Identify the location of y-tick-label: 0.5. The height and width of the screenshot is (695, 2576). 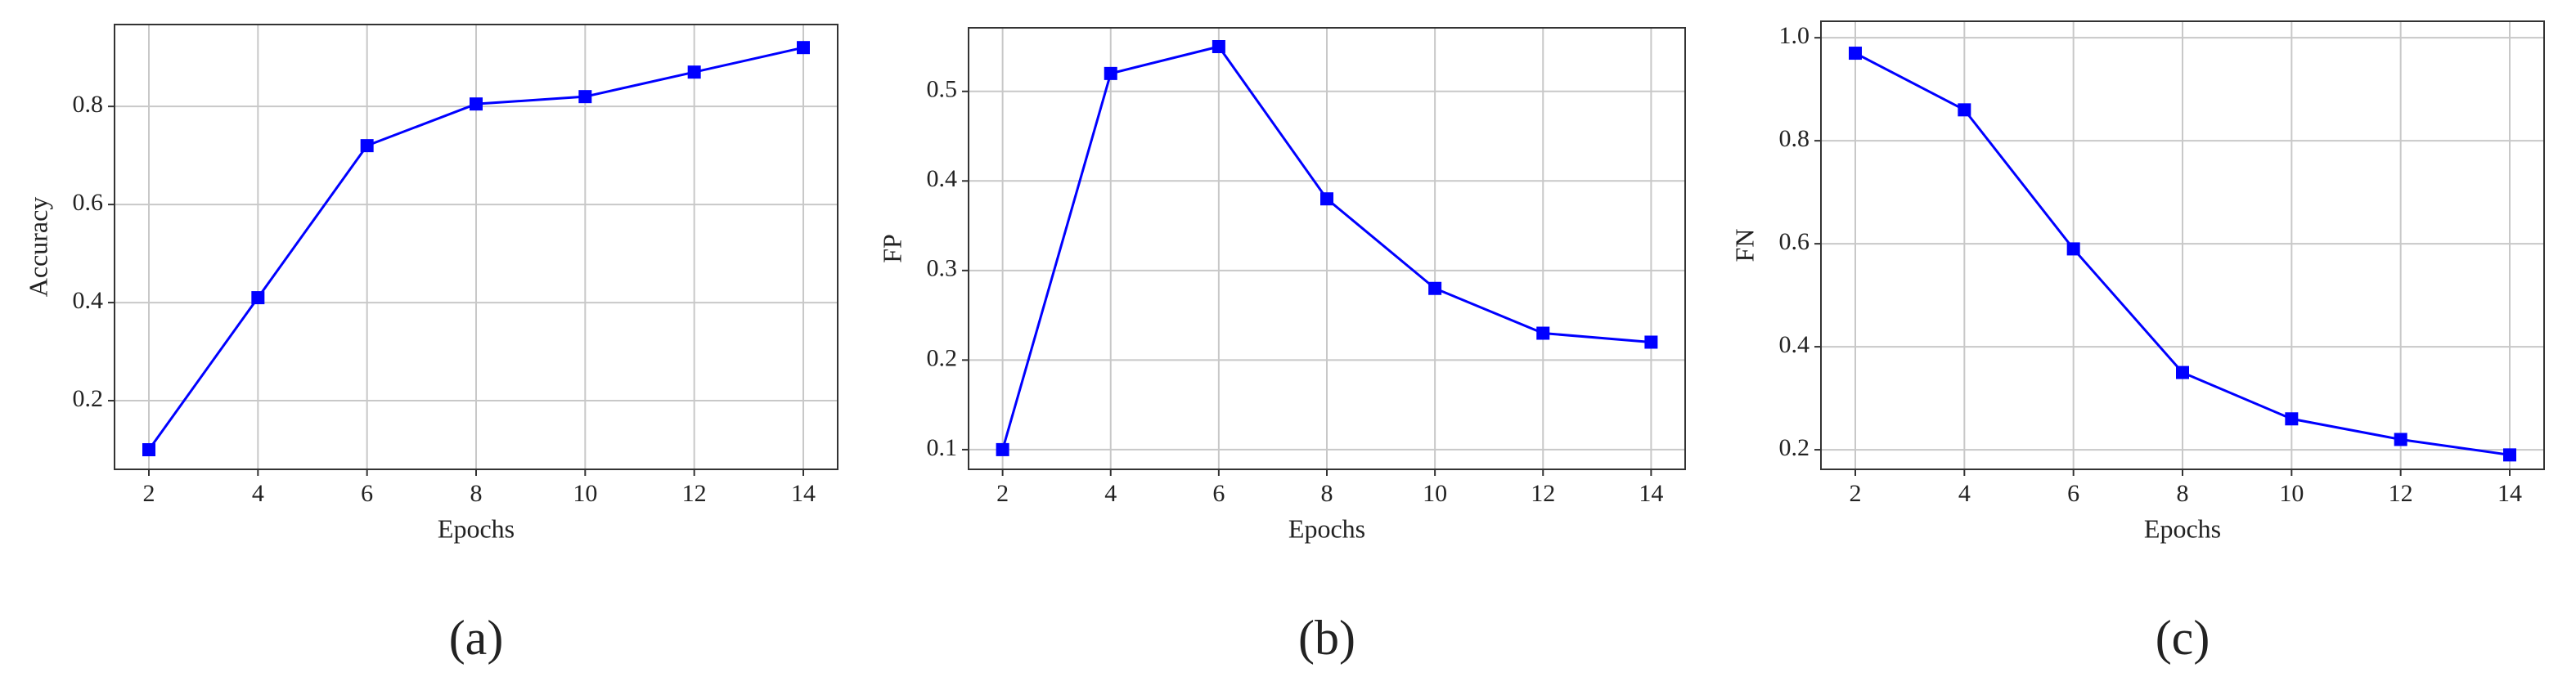
(942, 89).